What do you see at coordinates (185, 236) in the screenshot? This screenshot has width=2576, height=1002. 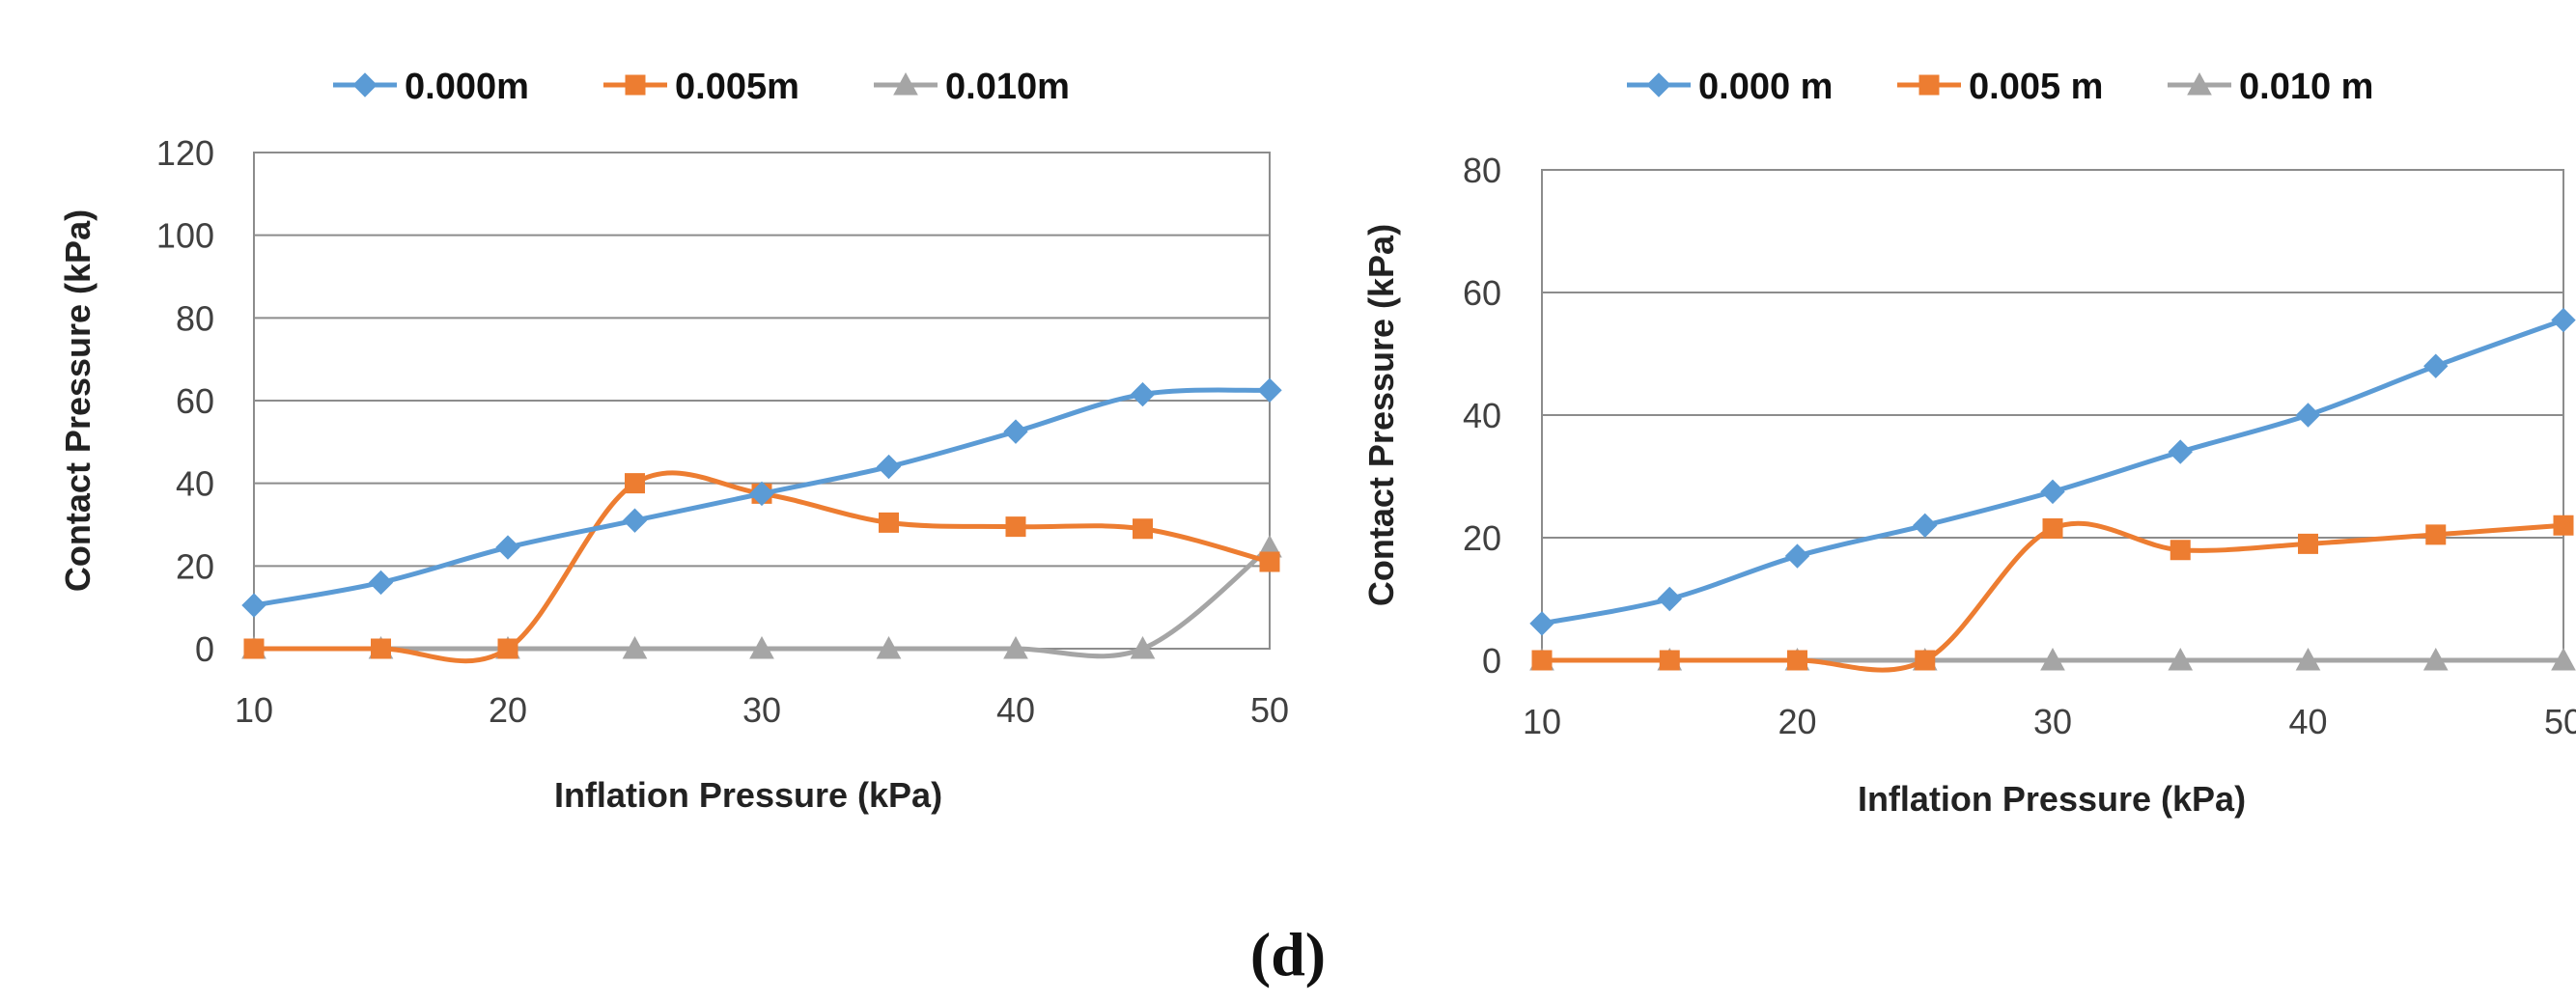 I see `y-tick-label: 100` at bounding box center [185, 236].